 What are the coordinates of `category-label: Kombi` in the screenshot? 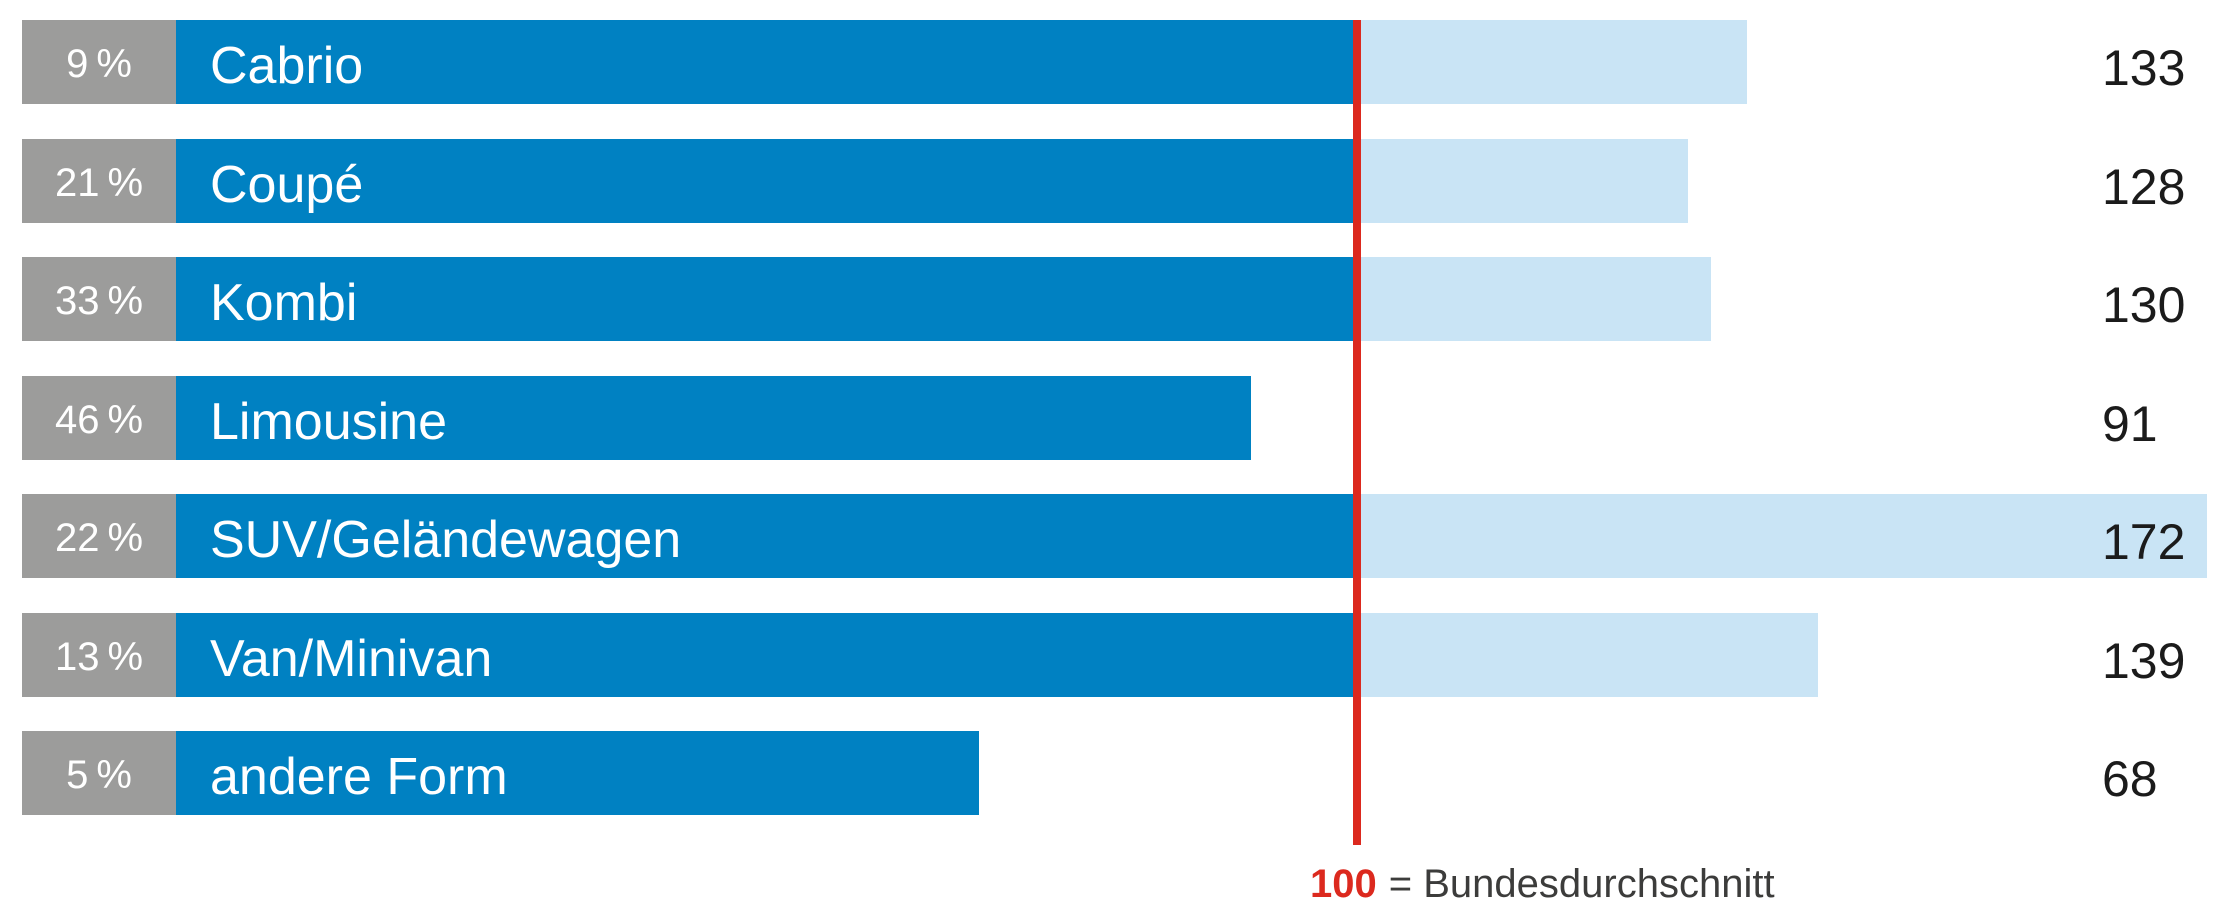 It's located at (284, 303).